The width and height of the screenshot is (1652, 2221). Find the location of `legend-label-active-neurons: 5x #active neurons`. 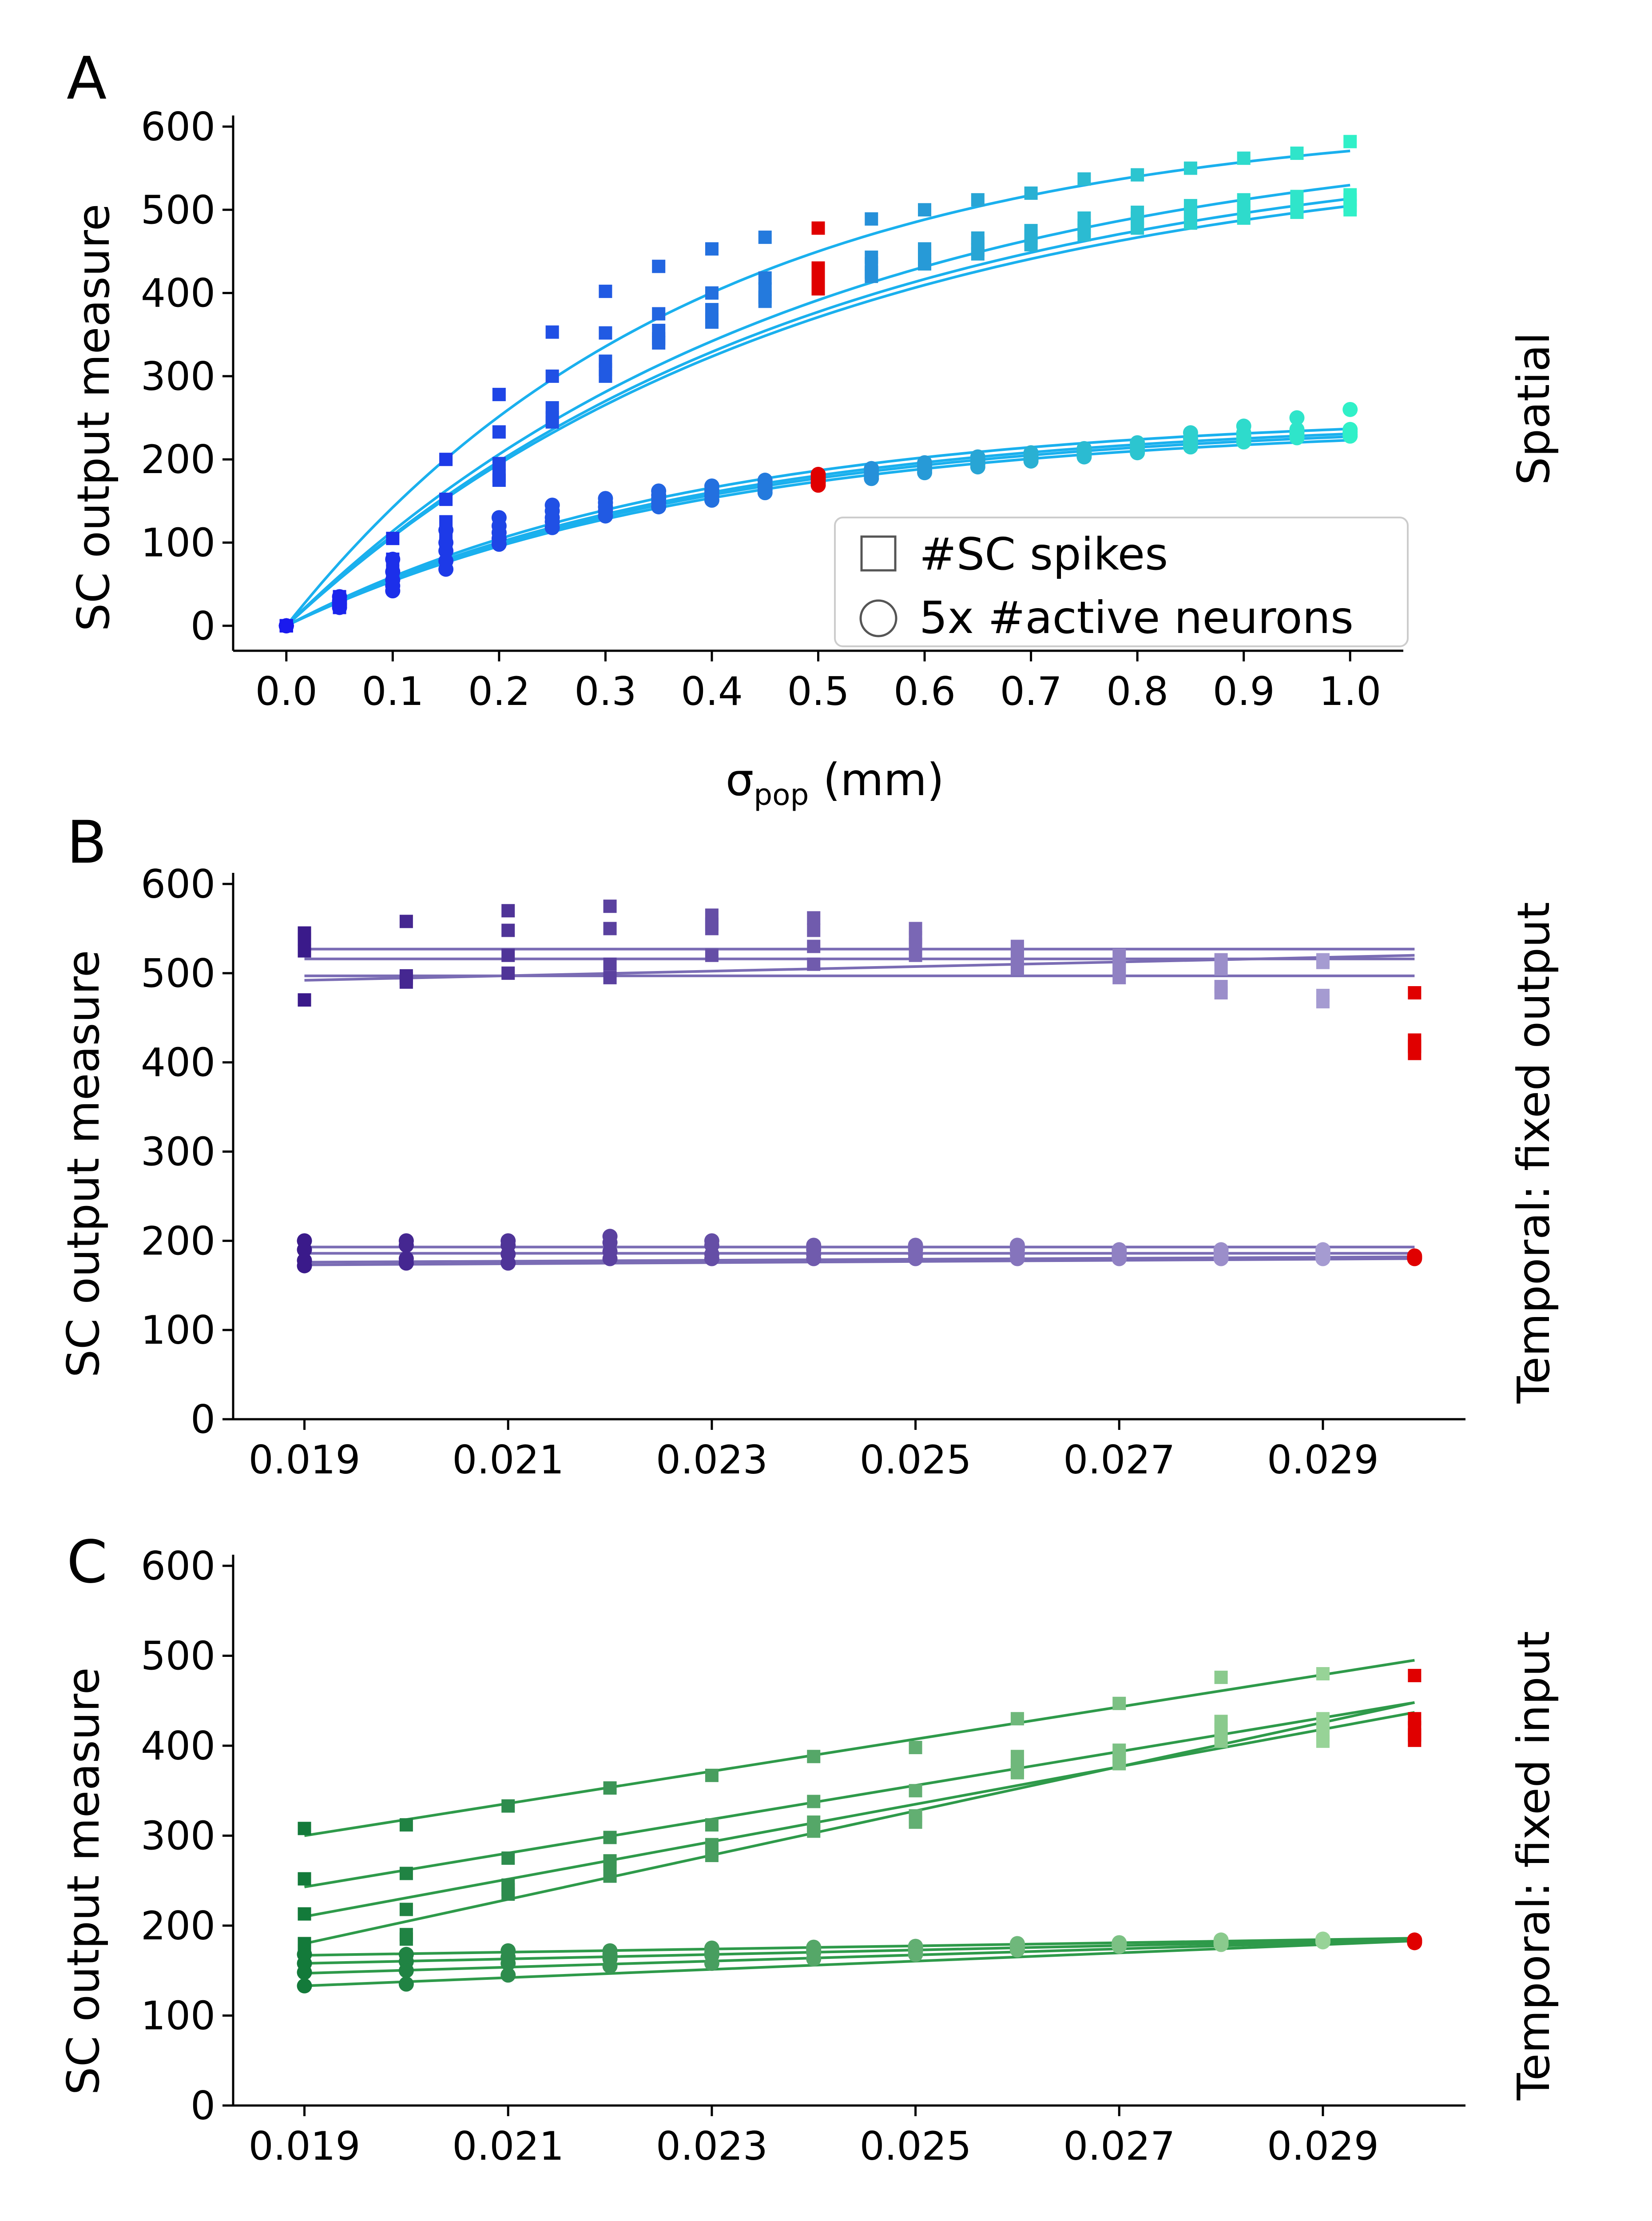

legend-label-active-neurons: 5x #active neurons is located at coordinates (1136, 618).